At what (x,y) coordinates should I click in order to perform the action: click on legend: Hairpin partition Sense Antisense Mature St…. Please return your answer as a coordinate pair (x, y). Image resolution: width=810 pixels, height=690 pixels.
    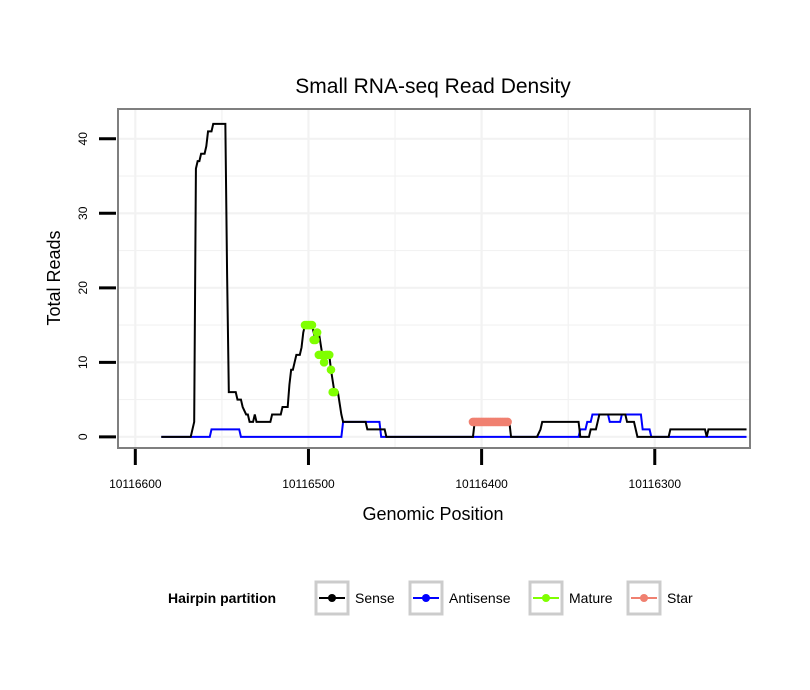
    Looking at the image, I should click on (430, 598).